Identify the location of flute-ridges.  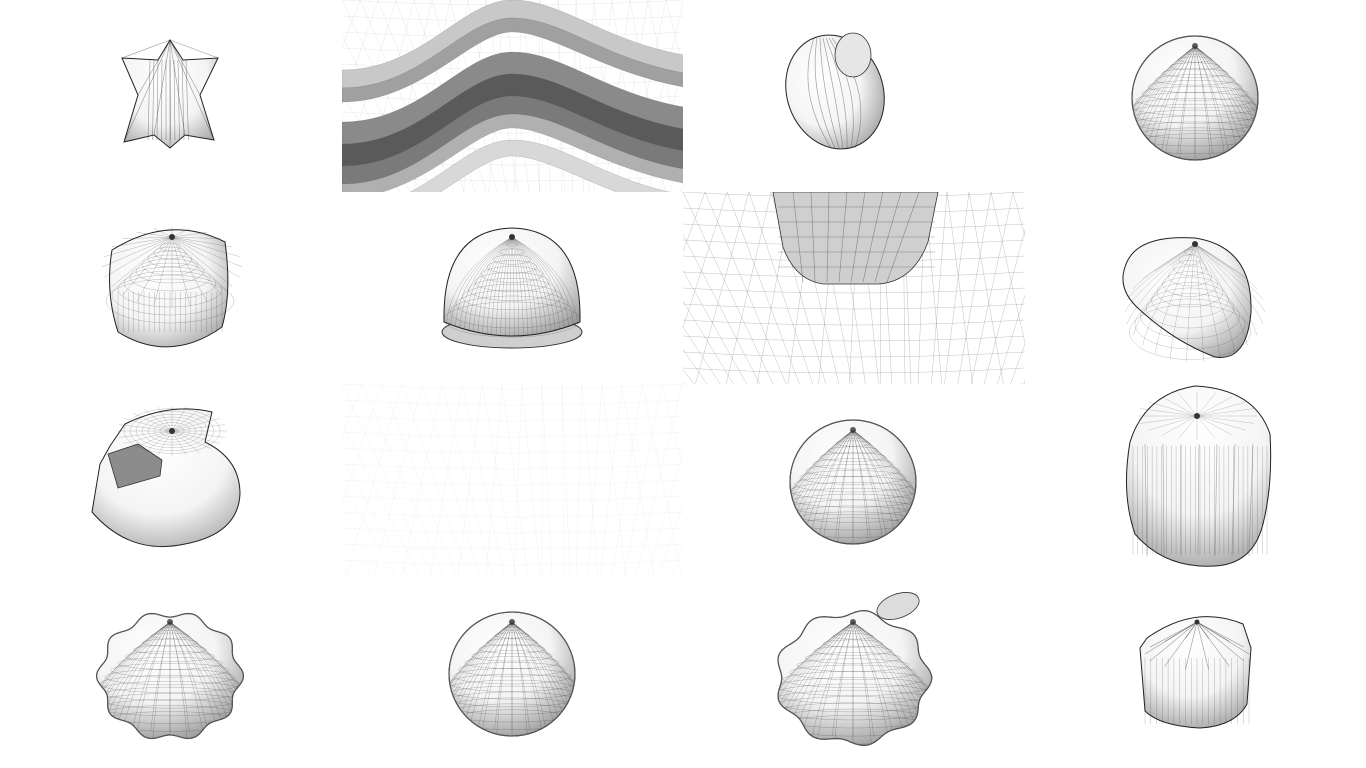
(1198, 500).